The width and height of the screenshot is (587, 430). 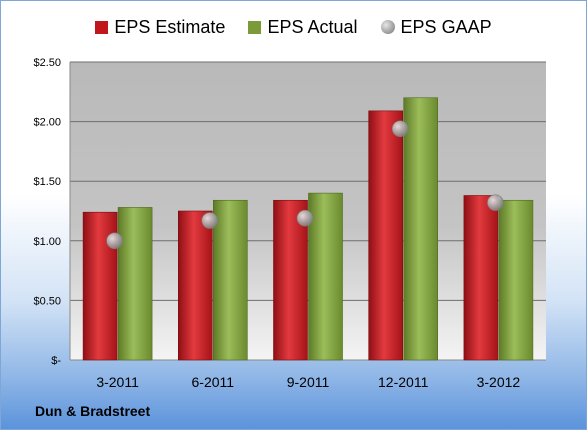 I want to click on legend-label-actual: EPS Actual, so click(x=312, y=27).